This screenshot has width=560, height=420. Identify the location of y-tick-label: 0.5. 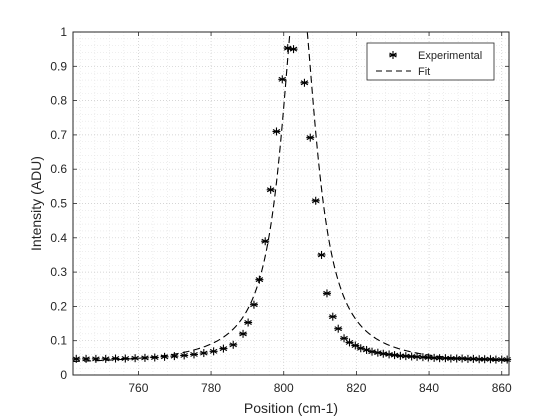
(58, 204).